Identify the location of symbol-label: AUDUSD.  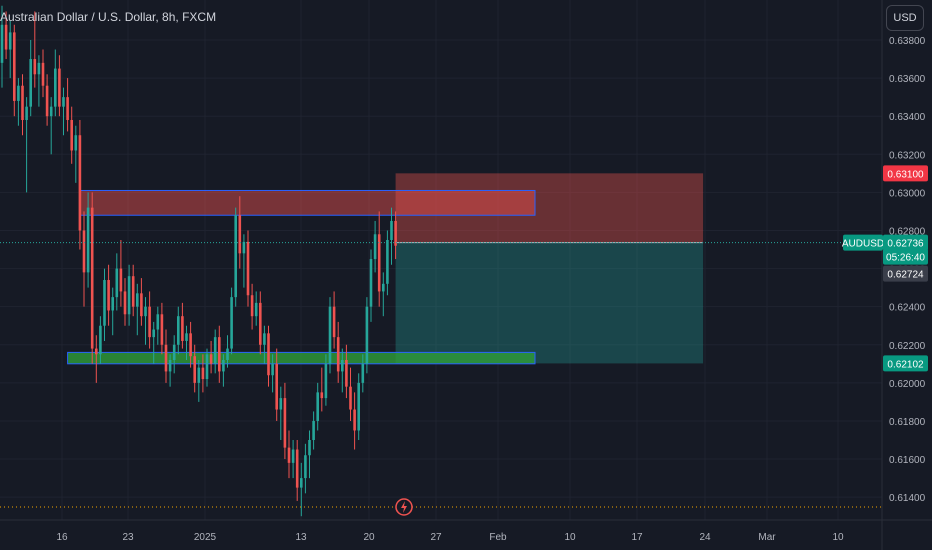
(863, 242).